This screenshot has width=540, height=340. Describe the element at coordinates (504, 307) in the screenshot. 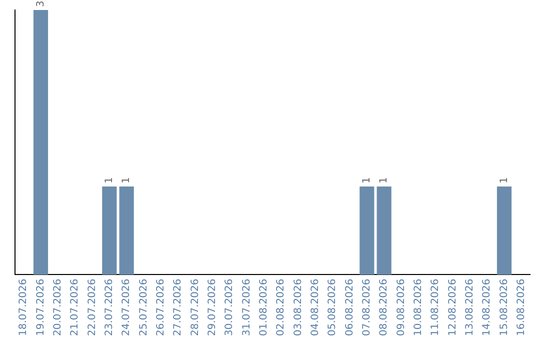

I see `x-tick-label: 15.08.2026` at that location.